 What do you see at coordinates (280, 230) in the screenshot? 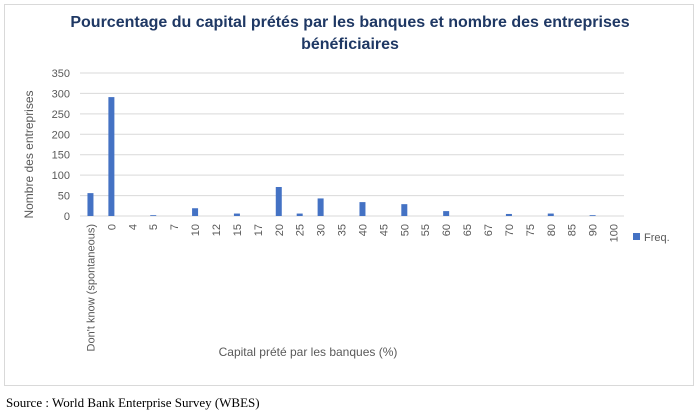
I see `x-tick-label: 20` at bounding box center [280, 230].